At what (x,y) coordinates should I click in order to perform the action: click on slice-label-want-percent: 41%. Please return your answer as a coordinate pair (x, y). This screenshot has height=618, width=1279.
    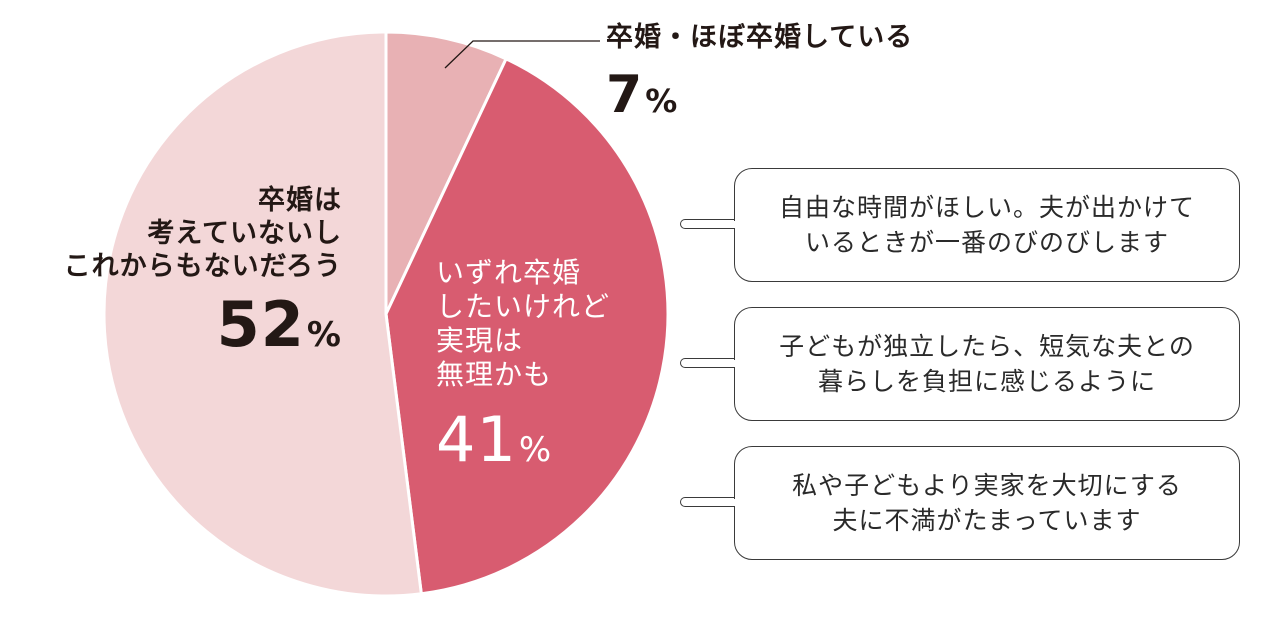
    Looking at the image, I should click on (523, 439).